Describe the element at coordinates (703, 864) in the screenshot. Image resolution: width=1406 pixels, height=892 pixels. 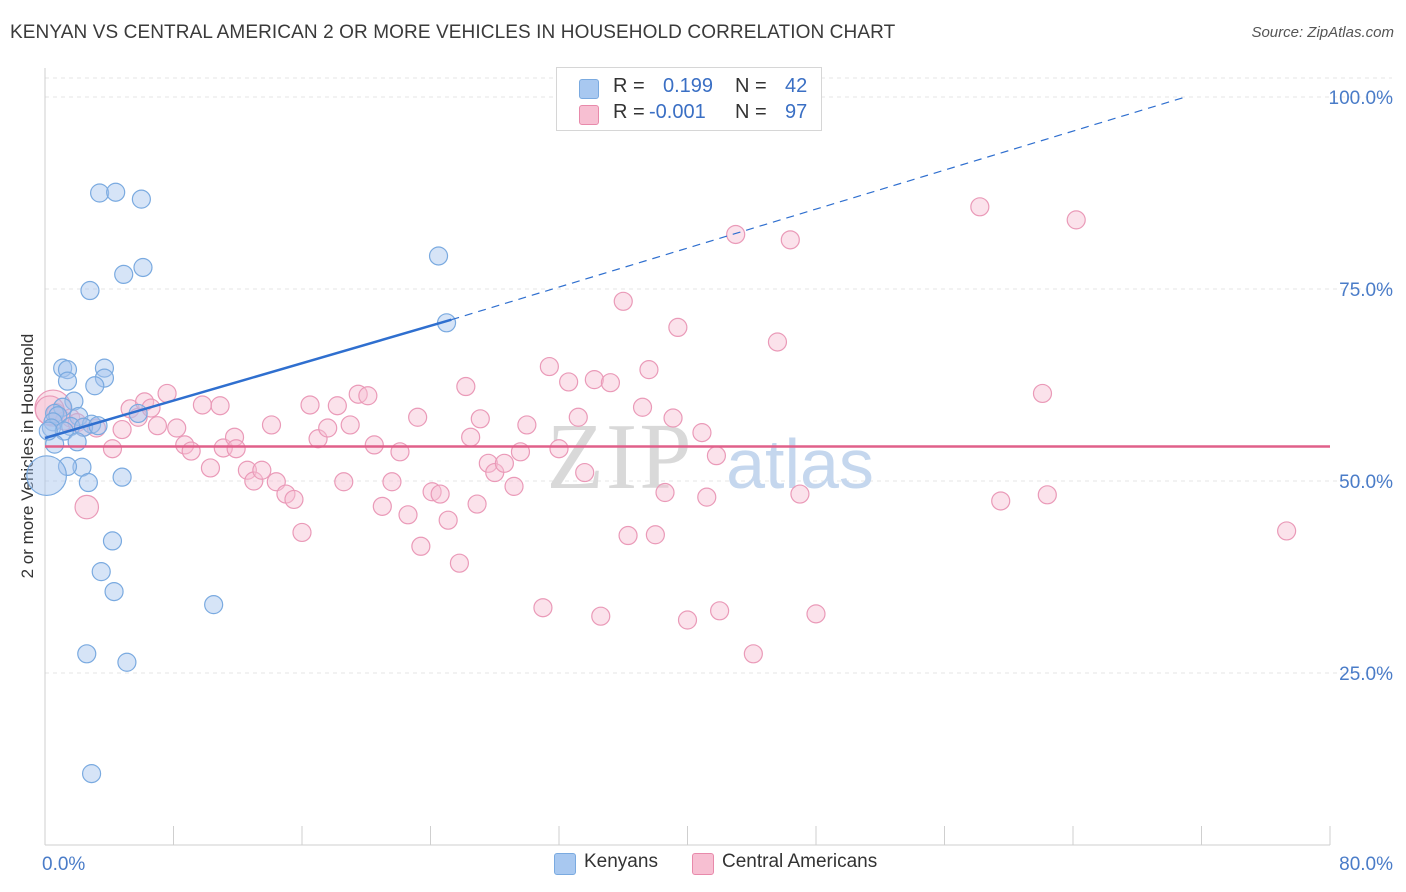
I see `central-americans-swatch` at that location.